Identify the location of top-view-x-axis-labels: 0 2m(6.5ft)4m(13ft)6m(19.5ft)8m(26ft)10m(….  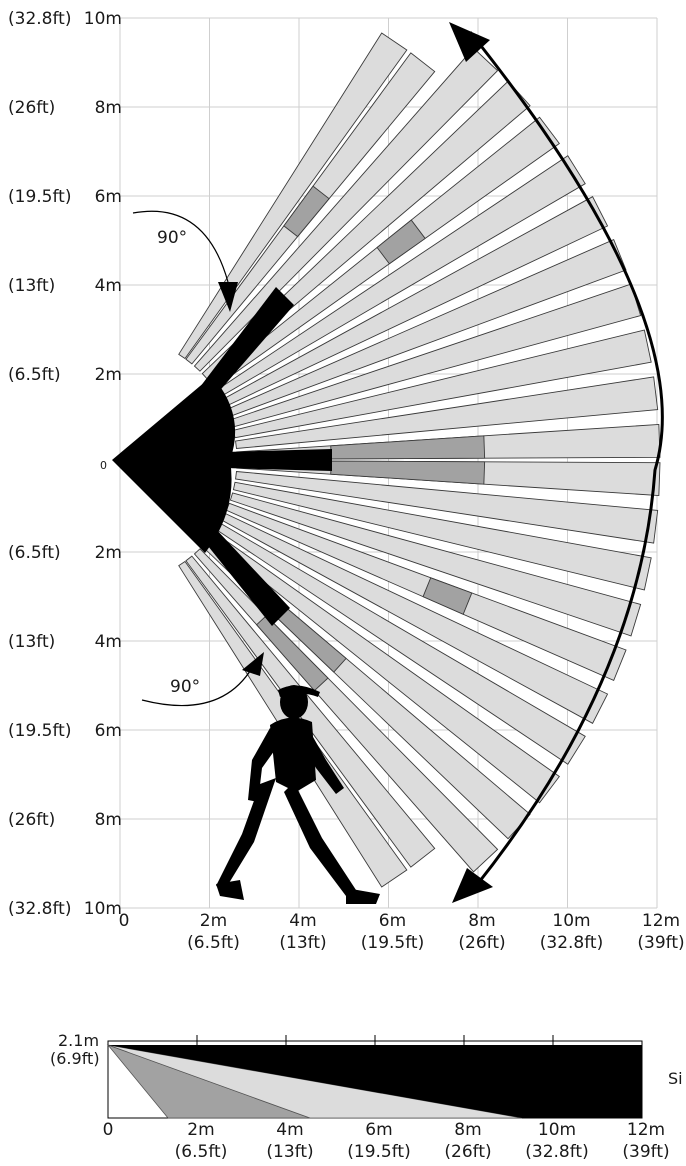
(402, 932).